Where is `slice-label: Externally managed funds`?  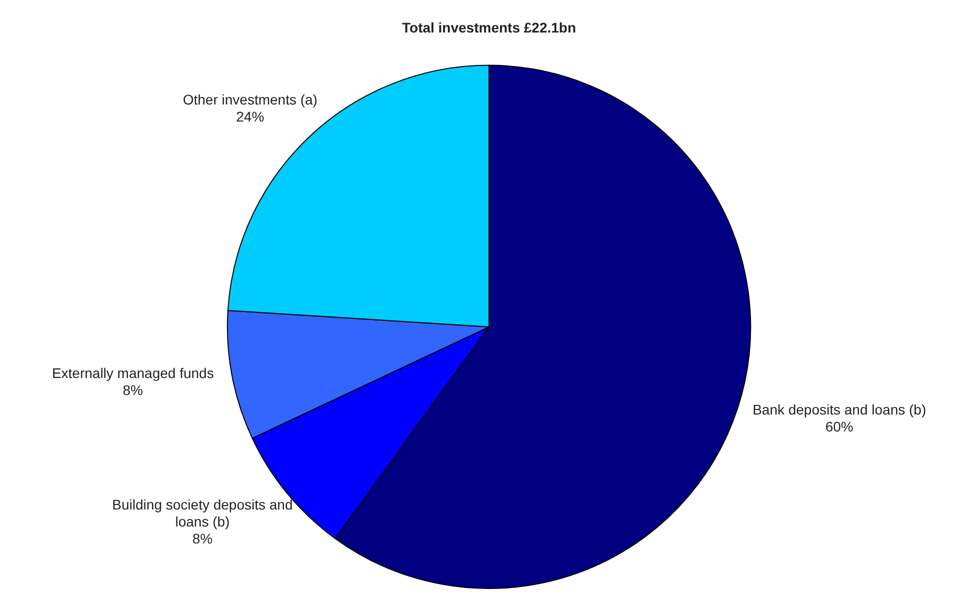 slice-label: Externally managed funds is located at coordinates (133, 373).